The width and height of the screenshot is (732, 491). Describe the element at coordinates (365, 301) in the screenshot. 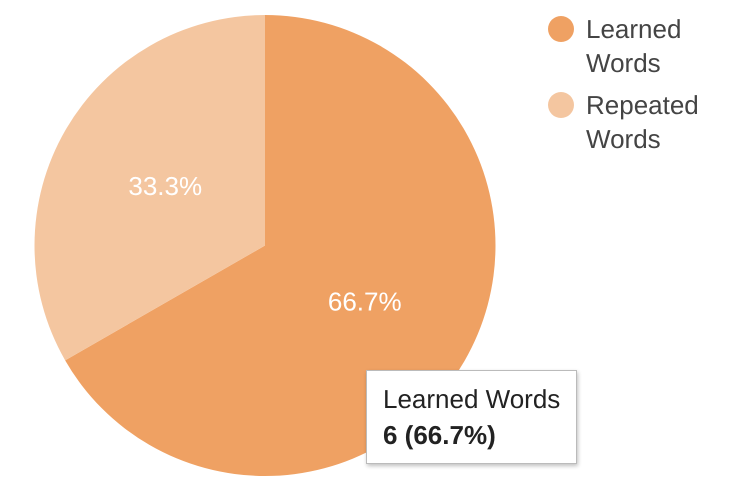

I see `data-label: 66.7%` at that location.